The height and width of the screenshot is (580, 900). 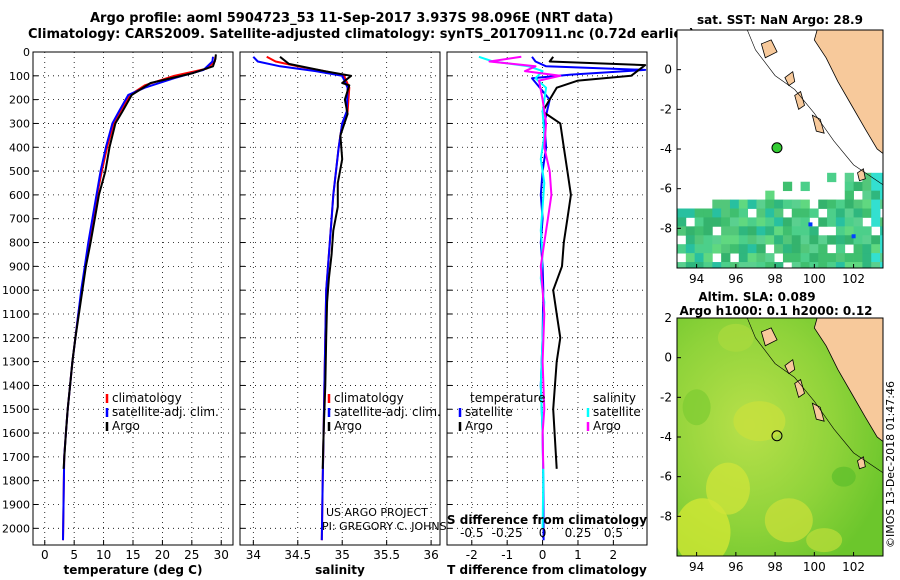 I want to click on map_sst-ytick-label: -2, so click(x=666, y=109).